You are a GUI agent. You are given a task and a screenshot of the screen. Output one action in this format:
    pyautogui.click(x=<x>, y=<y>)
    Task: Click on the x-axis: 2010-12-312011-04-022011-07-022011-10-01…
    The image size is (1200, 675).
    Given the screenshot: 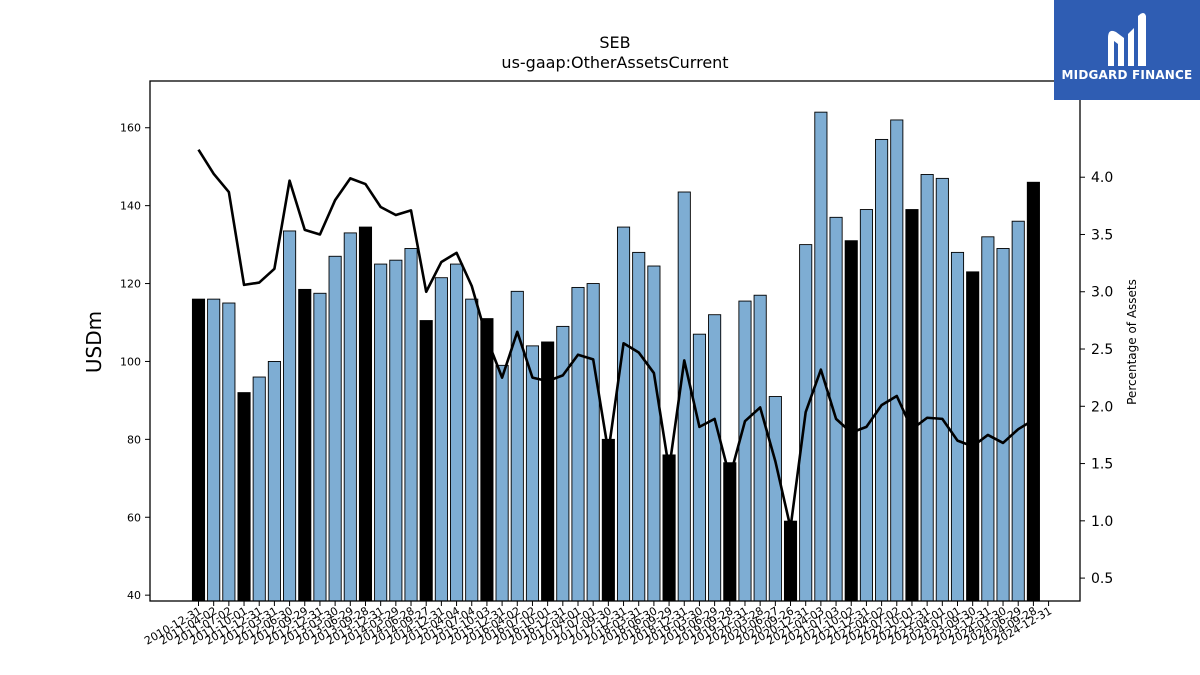 What is the action you would take?
    pyautogui.click(x=598, y=624)
    